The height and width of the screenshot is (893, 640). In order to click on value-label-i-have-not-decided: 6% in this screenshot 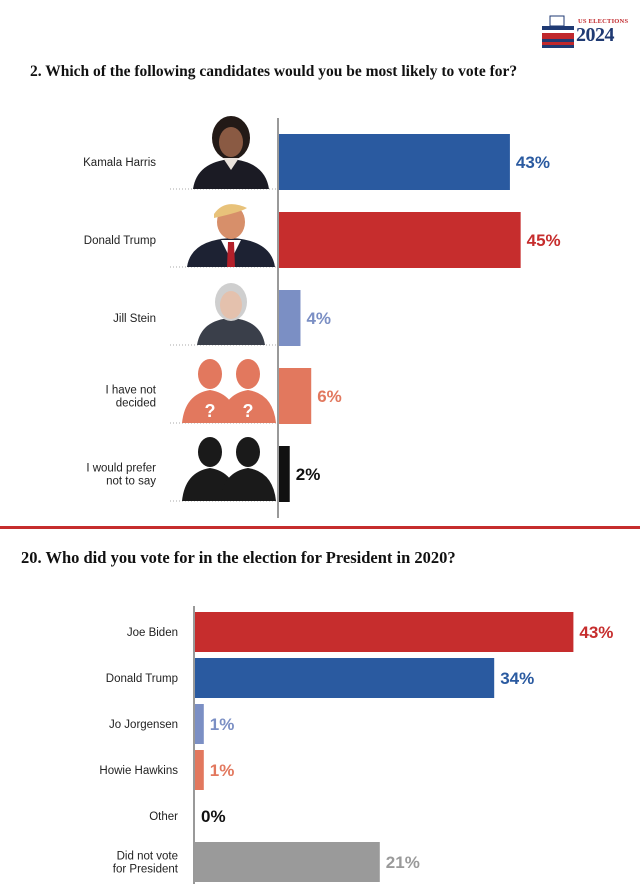, I will do `click(329, 396)`.